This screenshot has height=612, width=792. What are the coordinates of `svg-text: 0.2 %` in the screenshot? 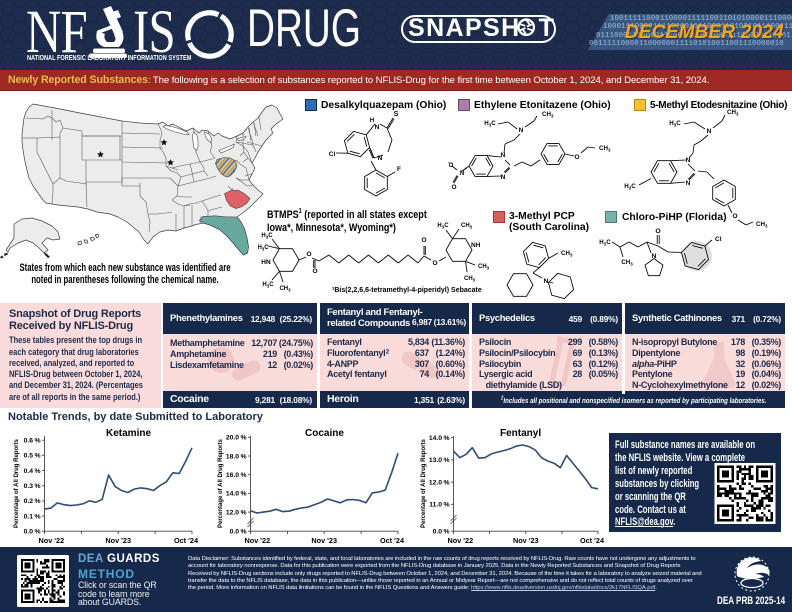 It's located at (32, 501).